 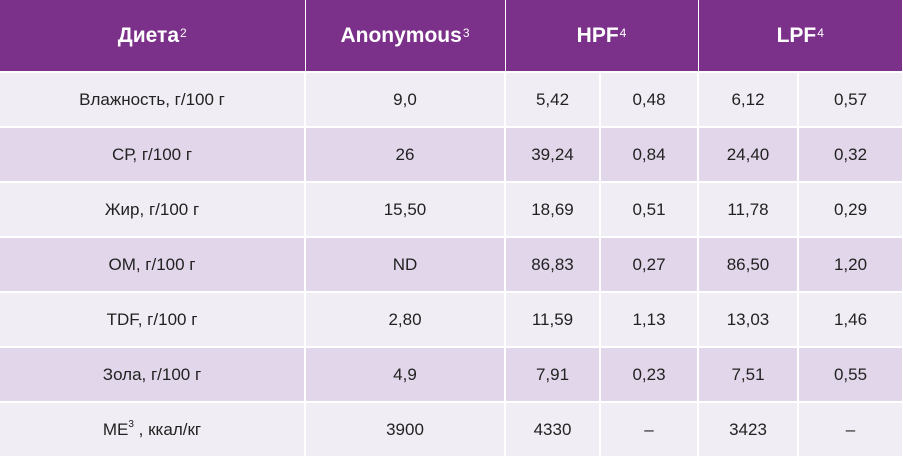 I want to click on row-label: ME3 , ккал/кг, so click(x=153, y=430).